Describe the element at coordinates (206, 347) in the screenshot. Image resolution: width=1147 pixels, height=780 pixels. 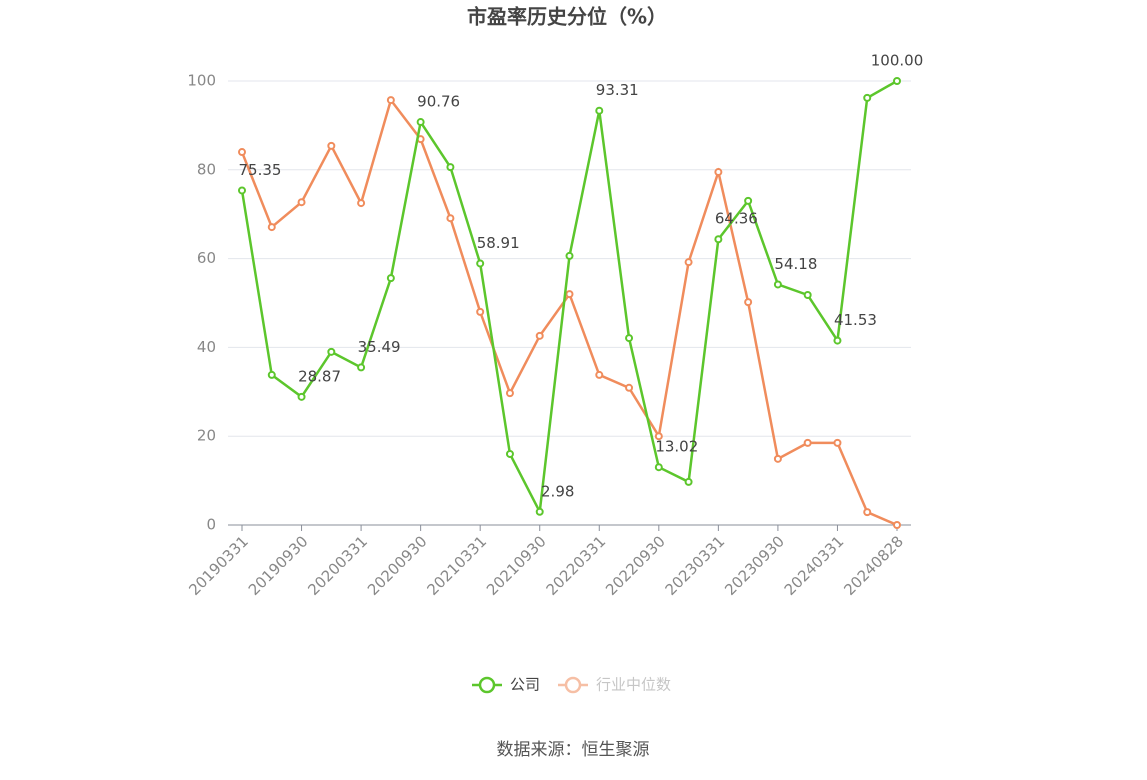
I see `y-tick-label: 40` at that location.